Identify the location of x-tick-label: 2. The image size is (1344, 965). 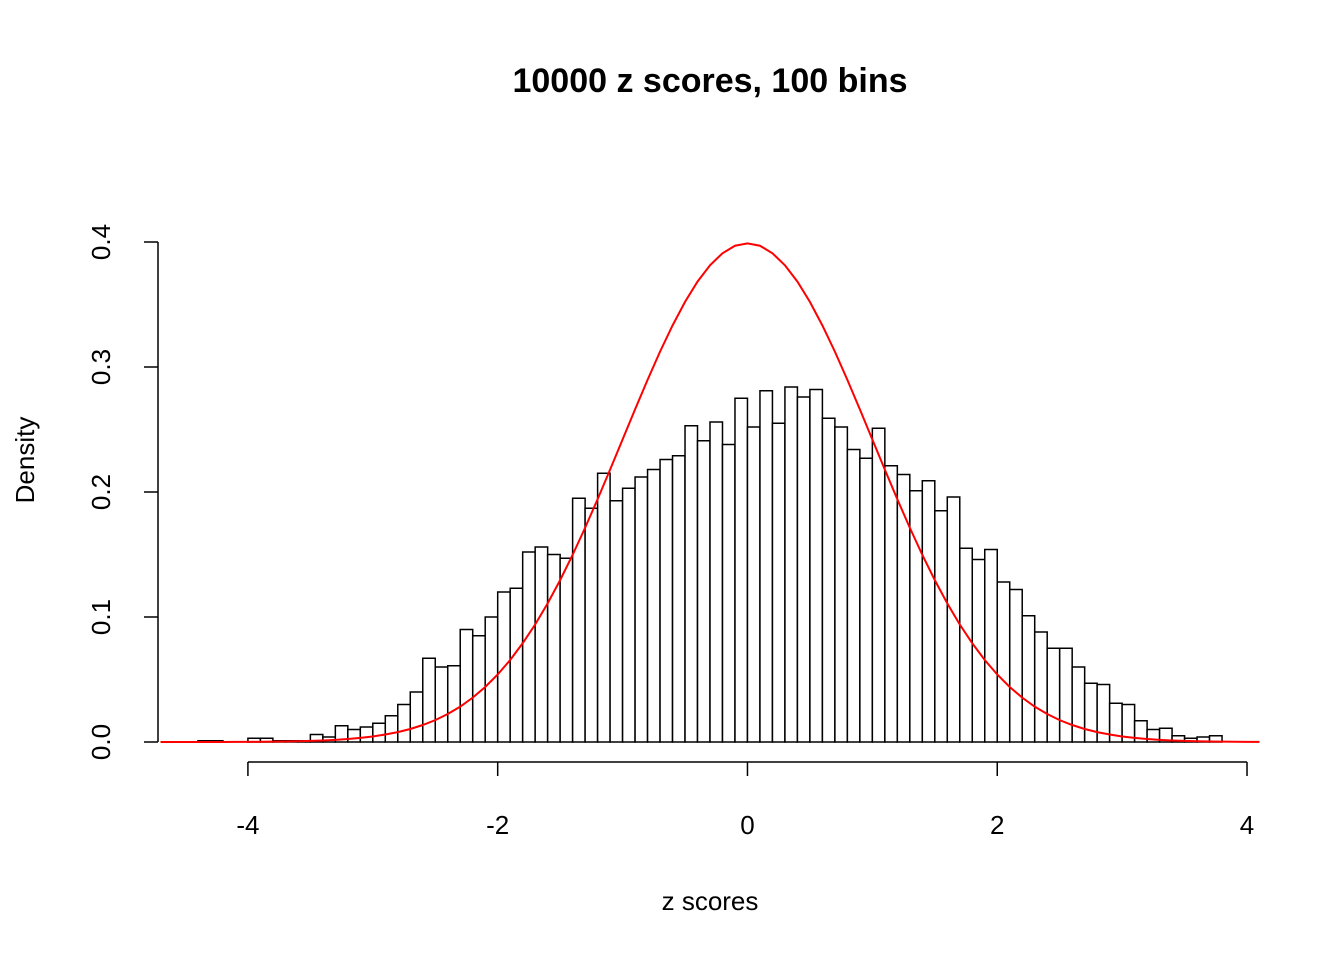
(997, 825).